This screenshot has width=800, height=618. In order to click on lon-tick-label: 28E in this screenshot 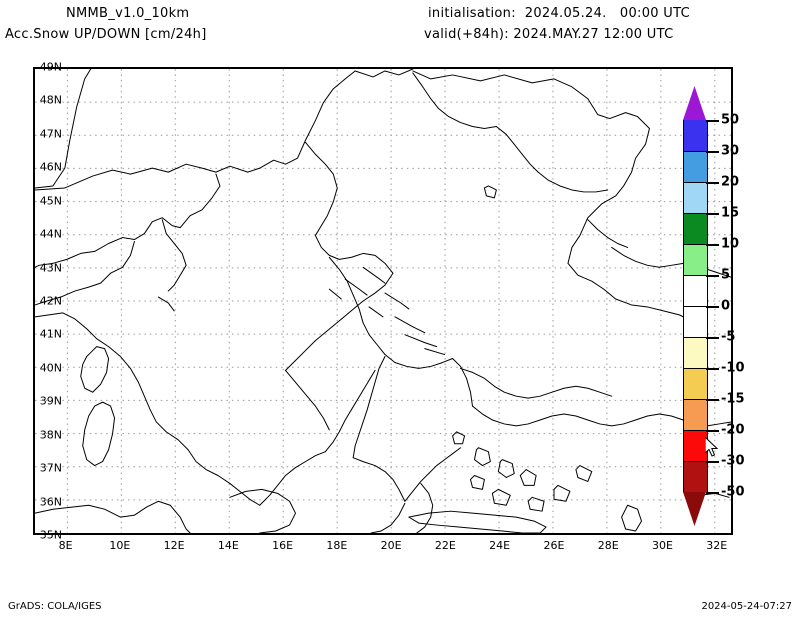, I will do `click(608, 545)`.